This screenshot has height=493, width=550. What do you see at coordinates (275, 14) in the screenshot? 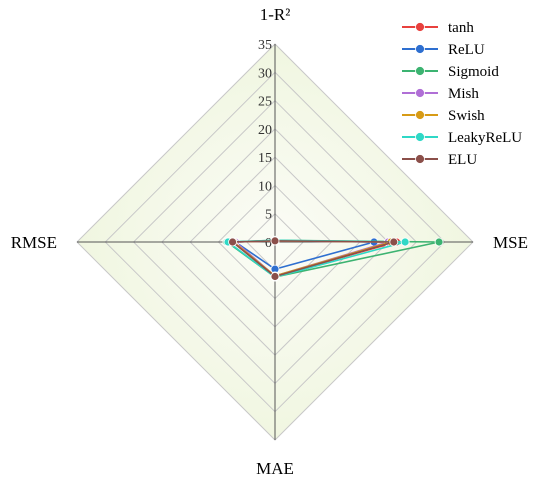
I see `axis-label: 1-R²` at bounding box center [275, 14].